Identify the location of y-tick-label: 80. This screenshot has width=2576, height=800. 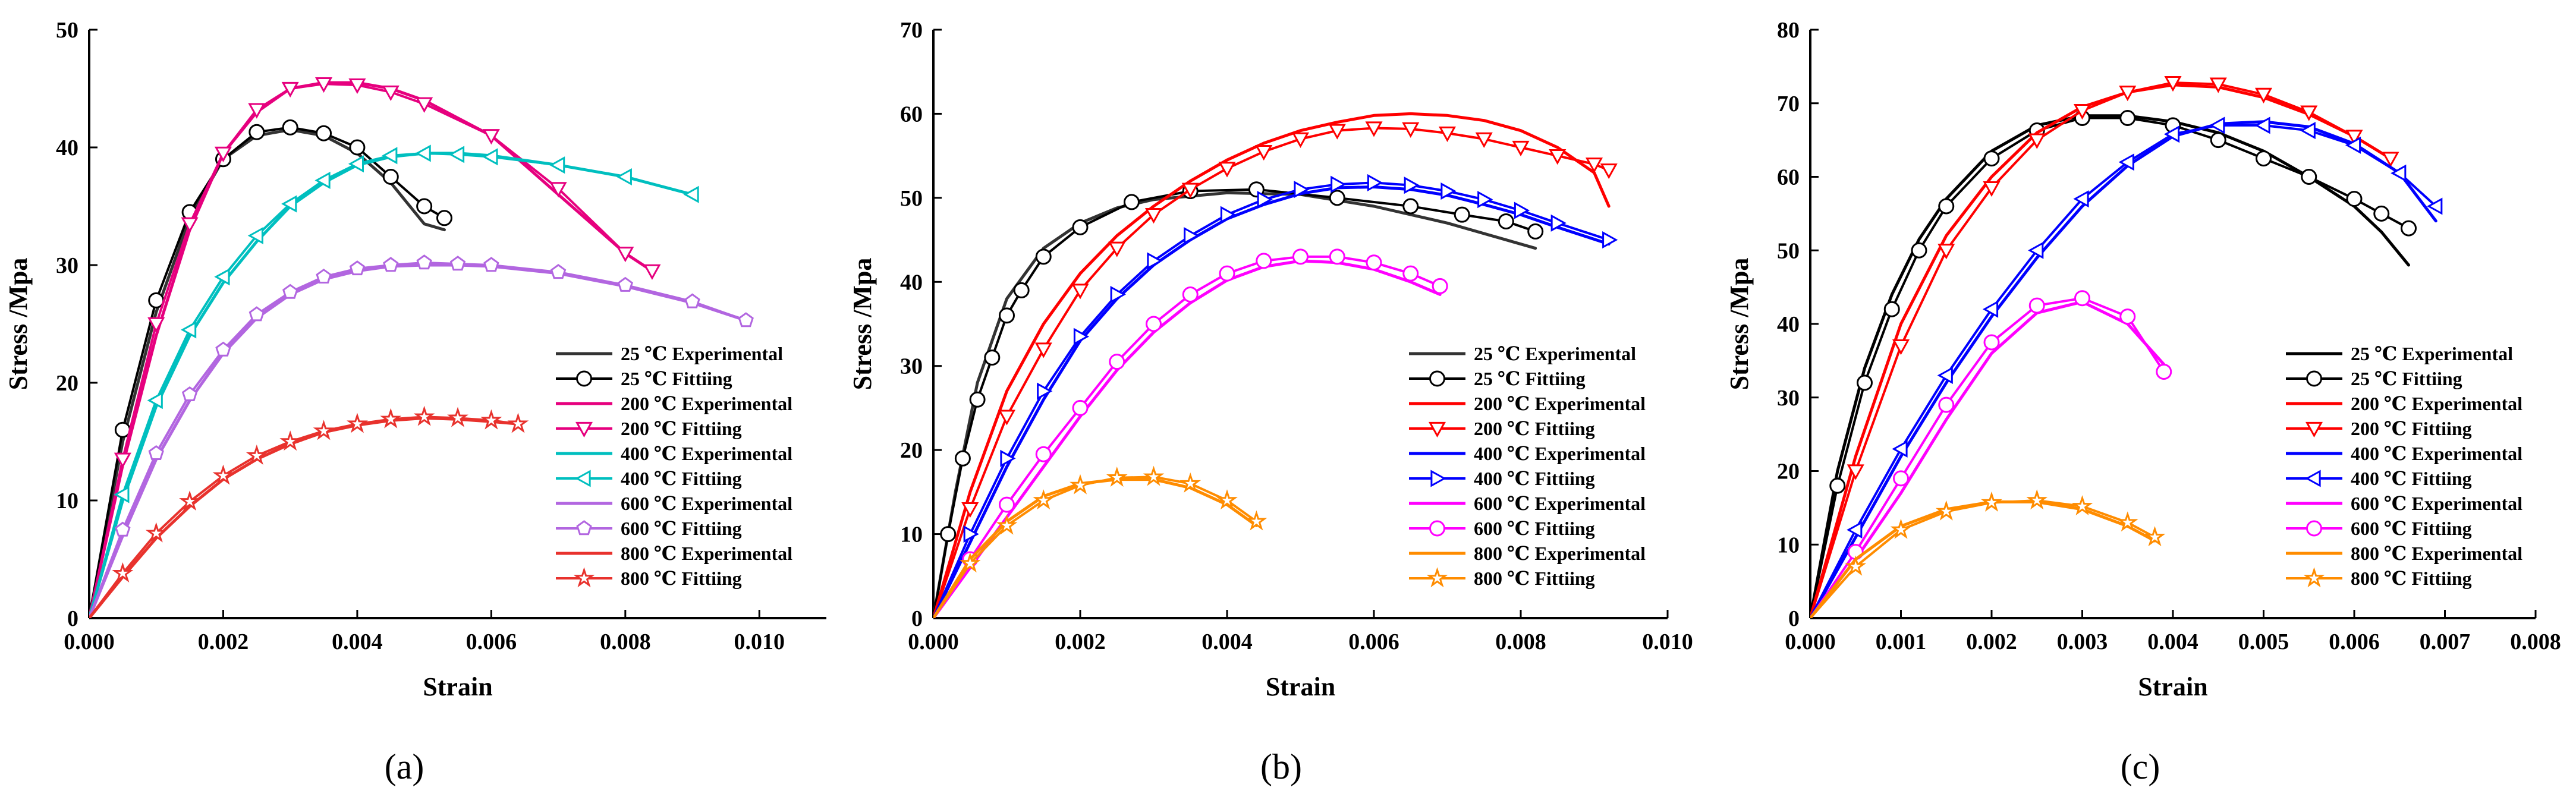
(1788, 31).